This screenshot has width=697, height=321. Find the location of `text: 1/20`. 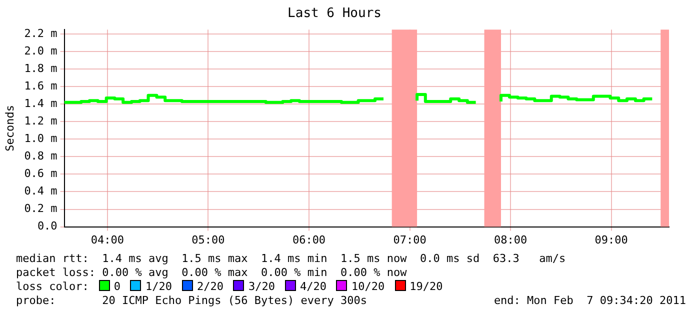

text: 1/20 is located at coordinates (158, 286).